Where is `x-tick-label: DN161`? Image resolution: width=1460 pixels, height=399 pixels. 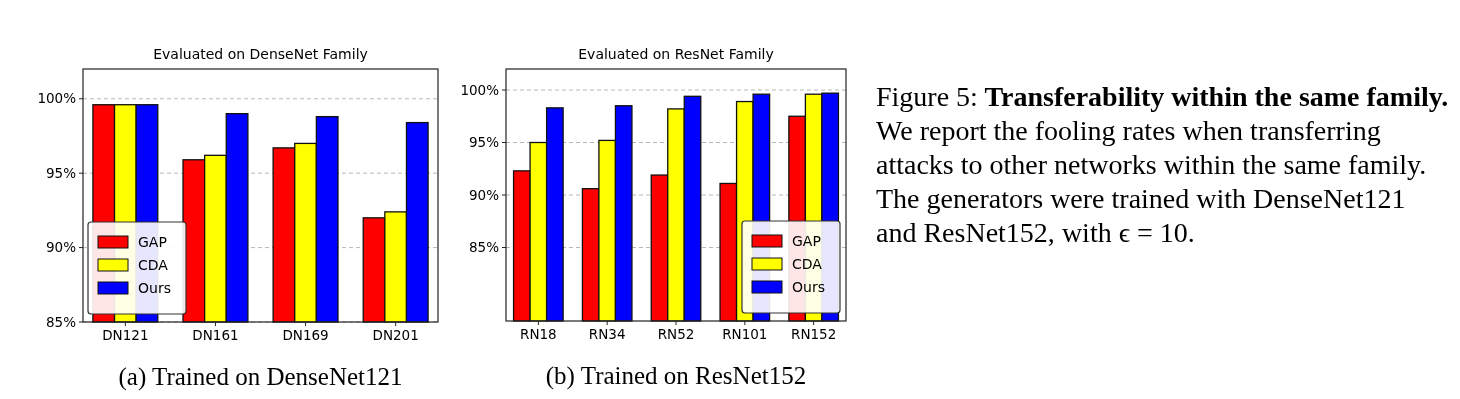
x-tick-label: DN161 is located at coordinates (215, 335).